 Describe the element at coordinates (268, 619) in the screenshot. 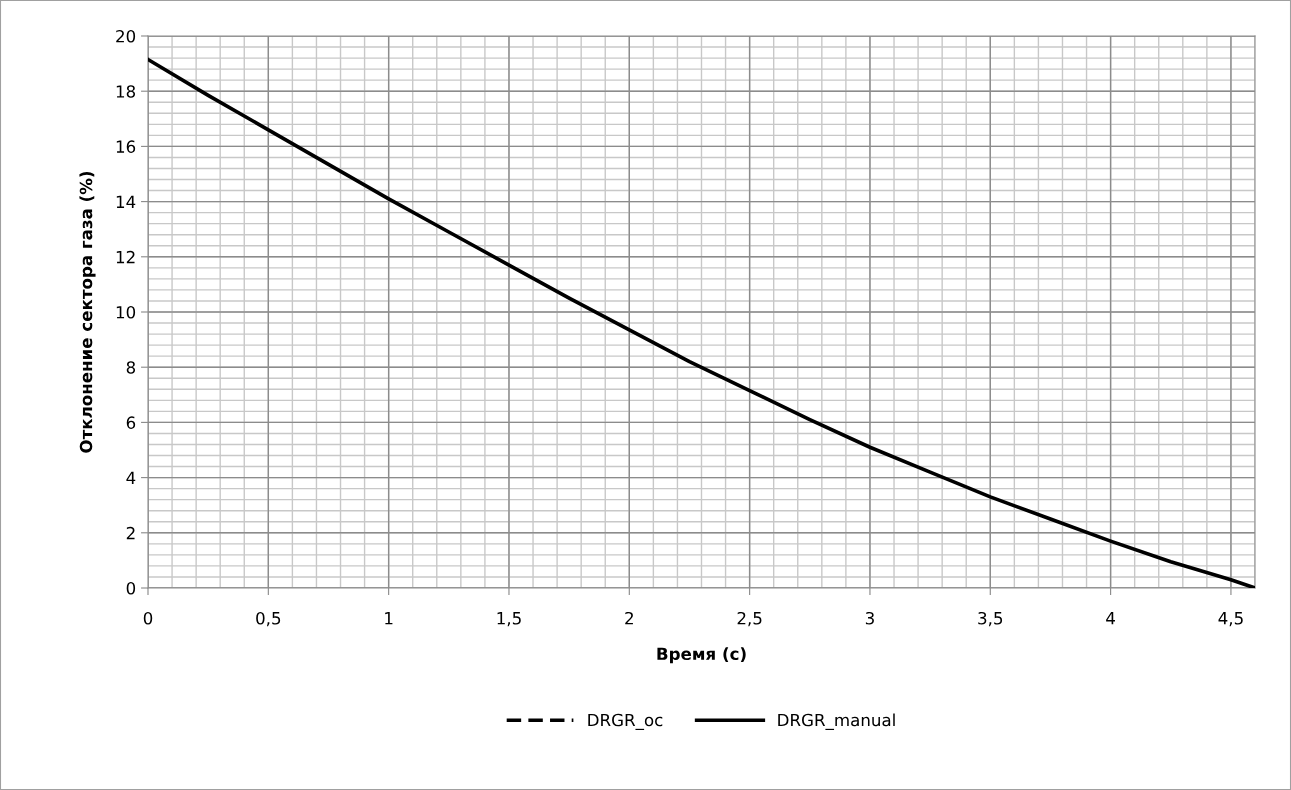

I see `x-tick-label: 0,5` at that location.